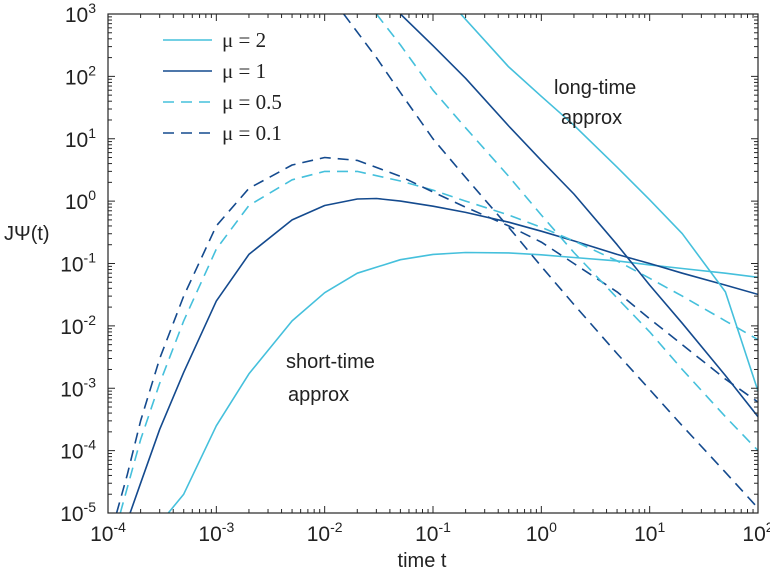 The image size is (770, 575). I want to click on legend-label: μ = 2, so click(244, 40).